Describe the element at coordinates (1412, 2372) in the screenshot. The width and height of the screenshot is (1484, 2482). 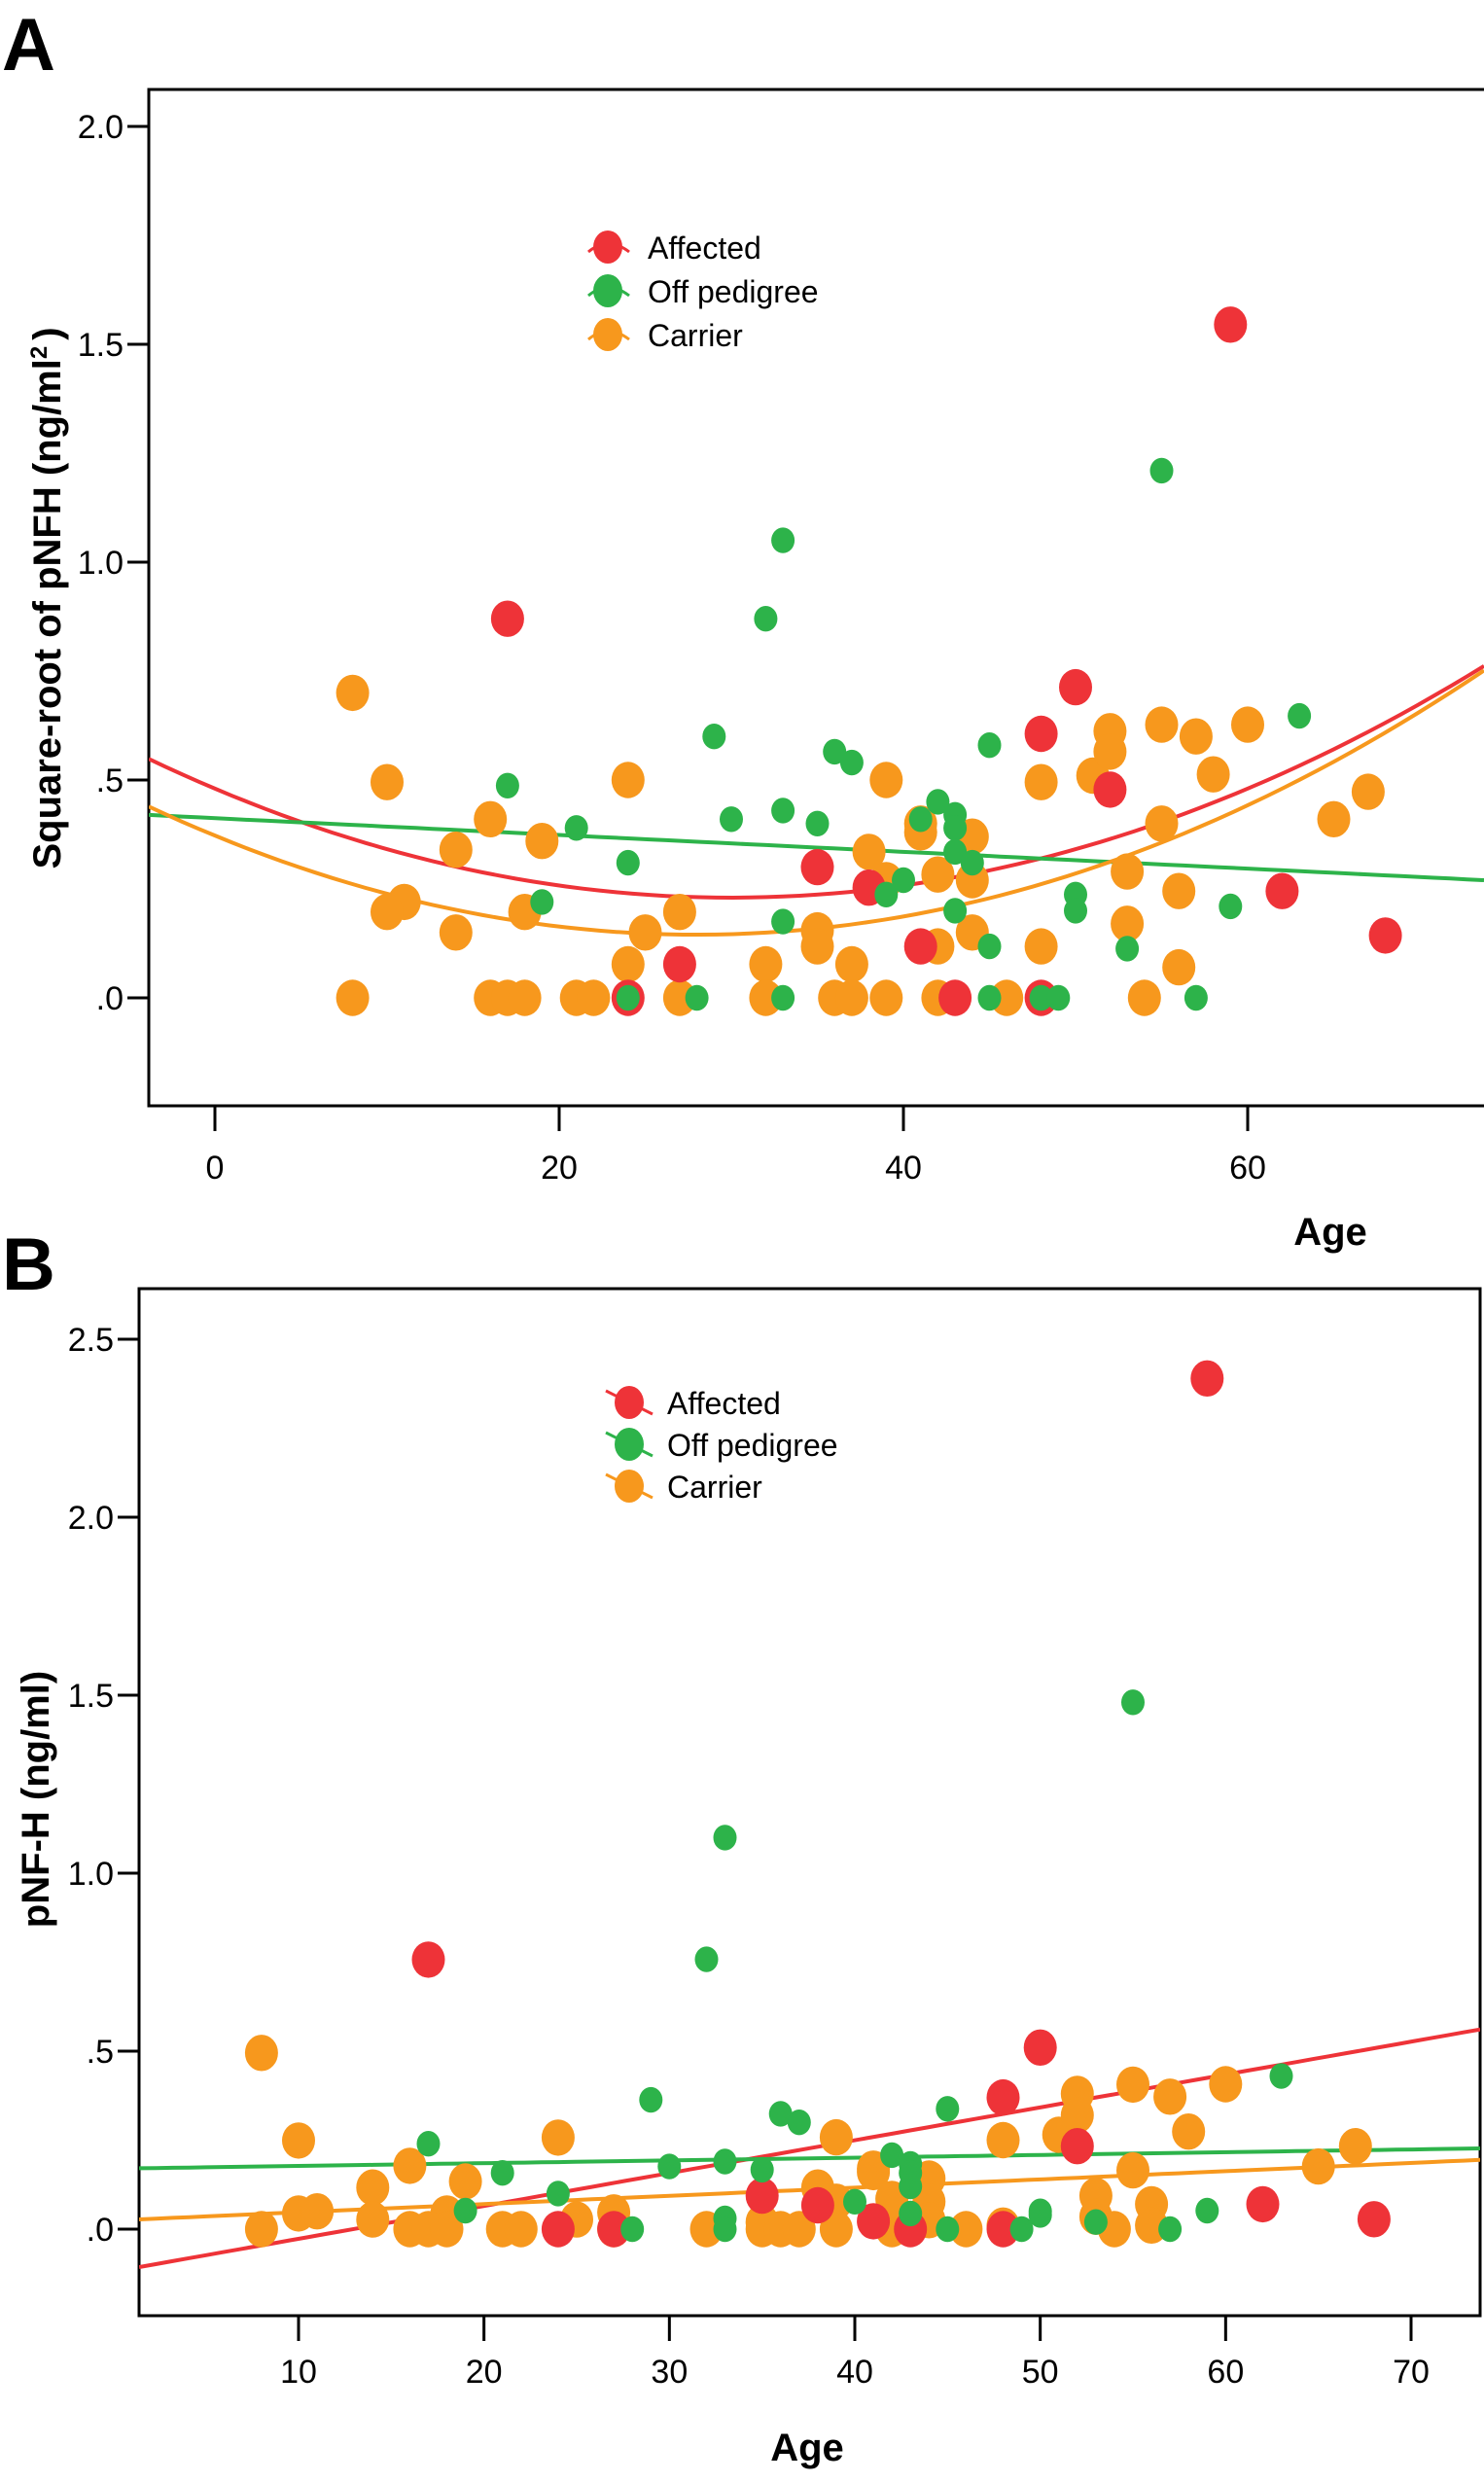
I see `x-tick-label: 70` at that location.